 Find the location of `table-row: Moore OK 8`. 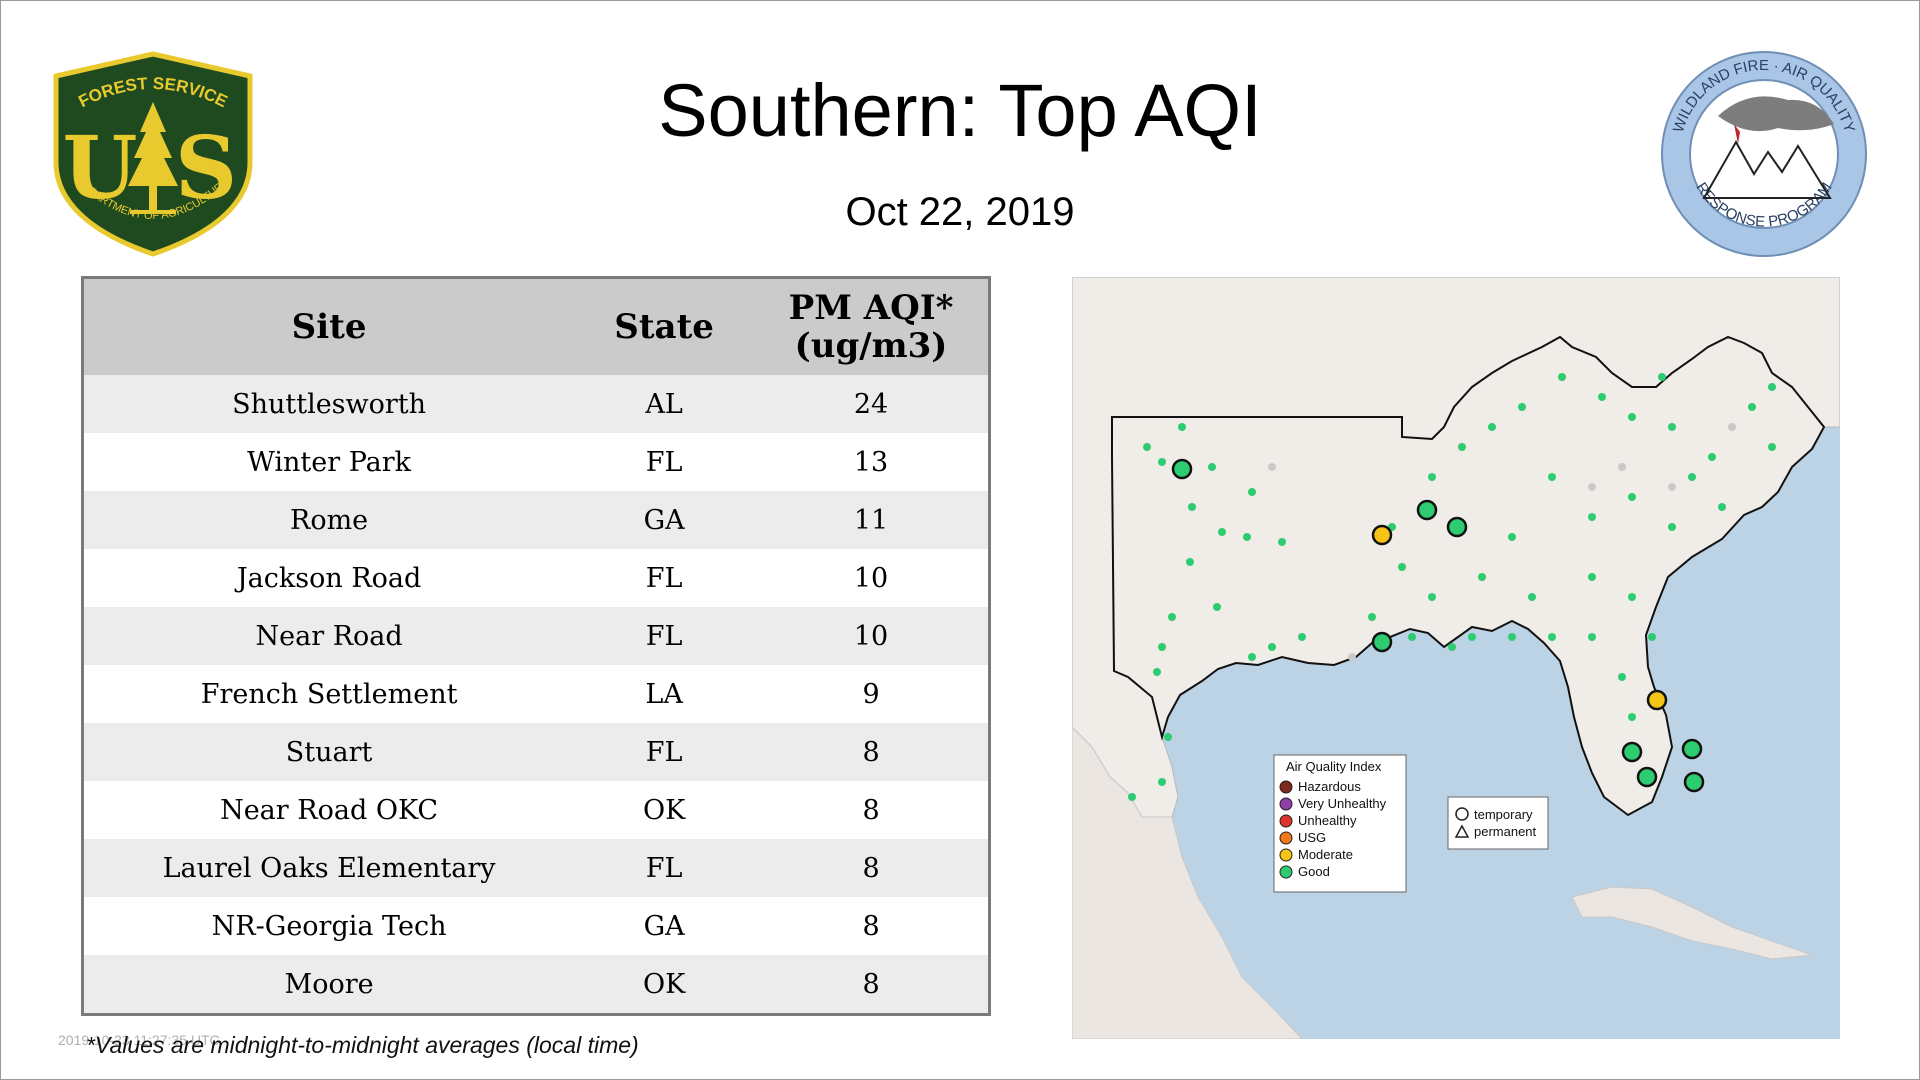

table-row: Moore OK 8 is located at coordinates (536, 985).